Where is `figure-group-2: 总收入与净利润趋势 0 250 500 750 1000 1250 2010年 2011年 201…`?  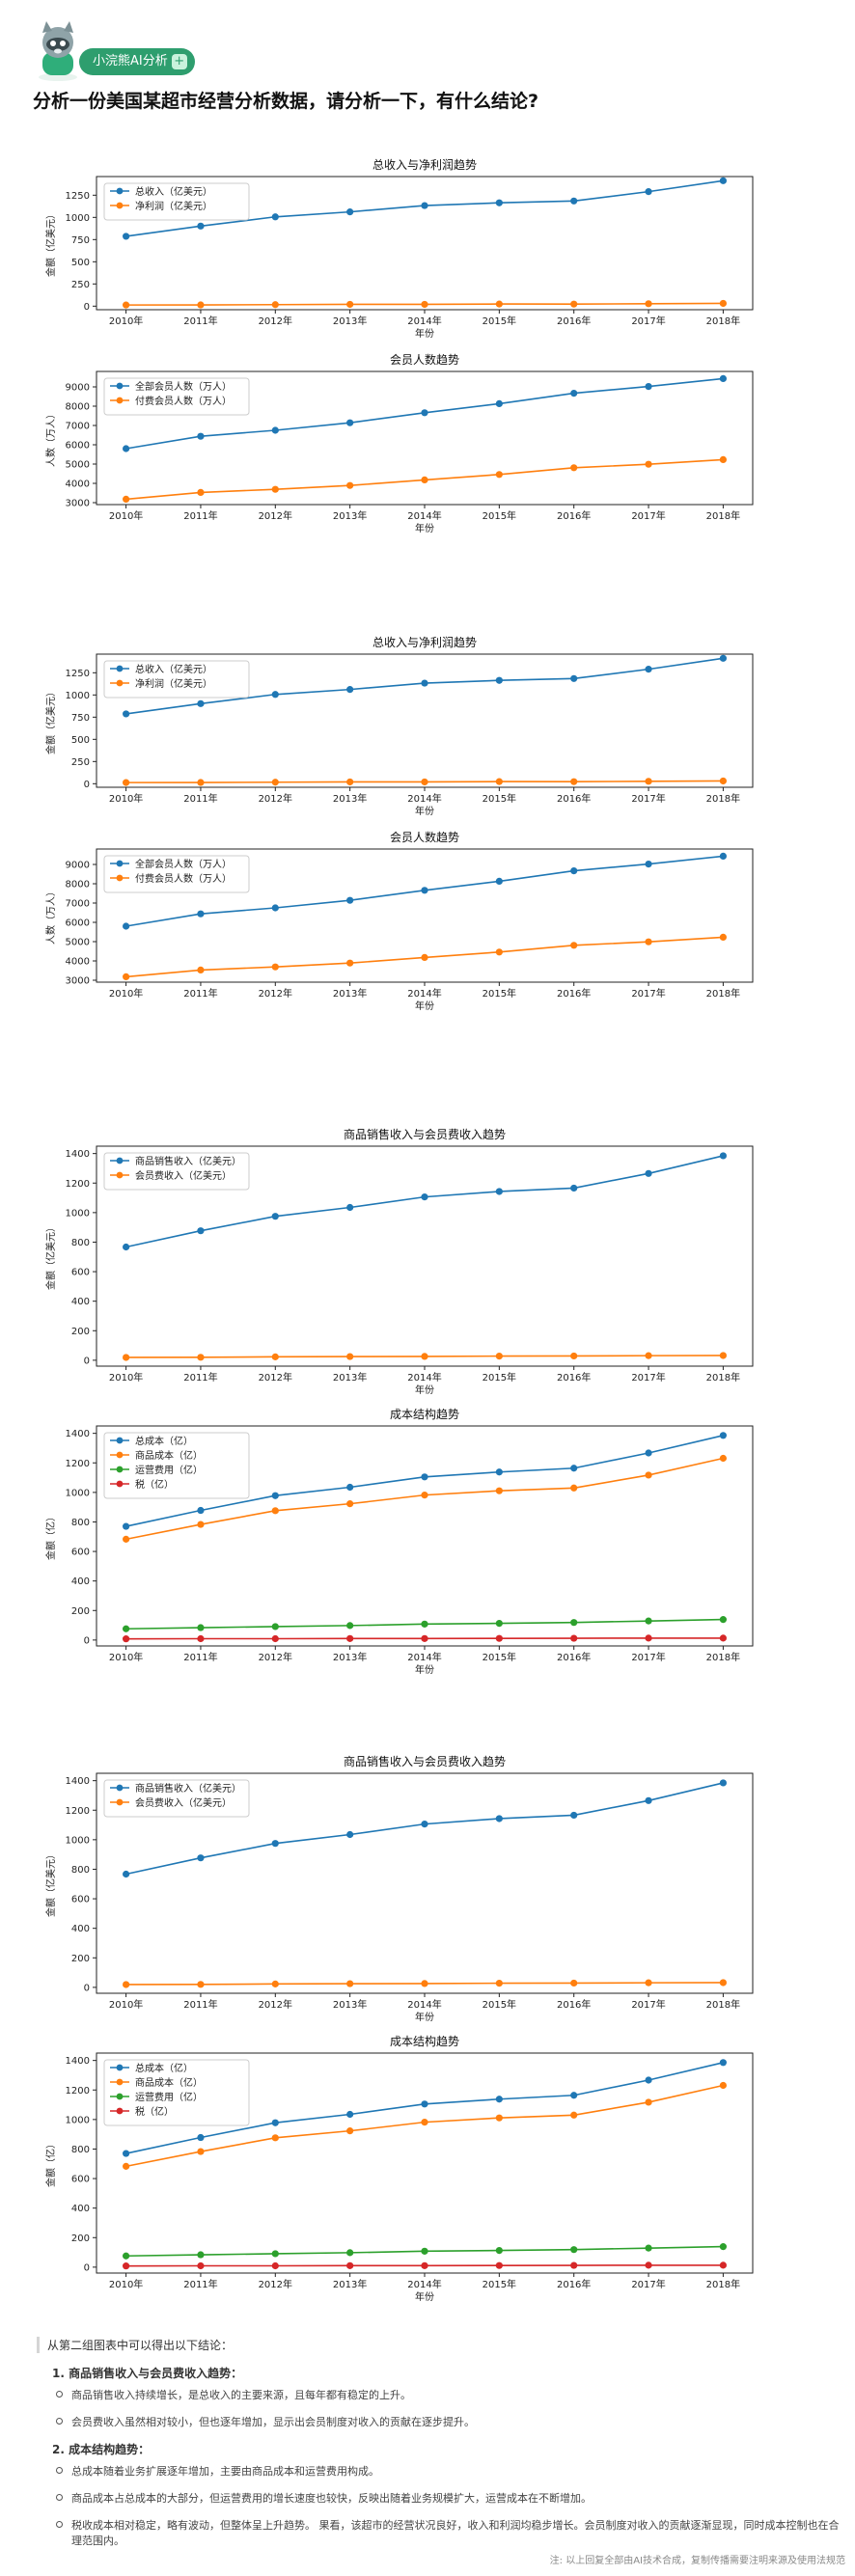 figure-group-2: 总收入与净利润趋势 0 250 500 750 1000 1250 2010年 2011年 201… is located at coordinates (439, 823).